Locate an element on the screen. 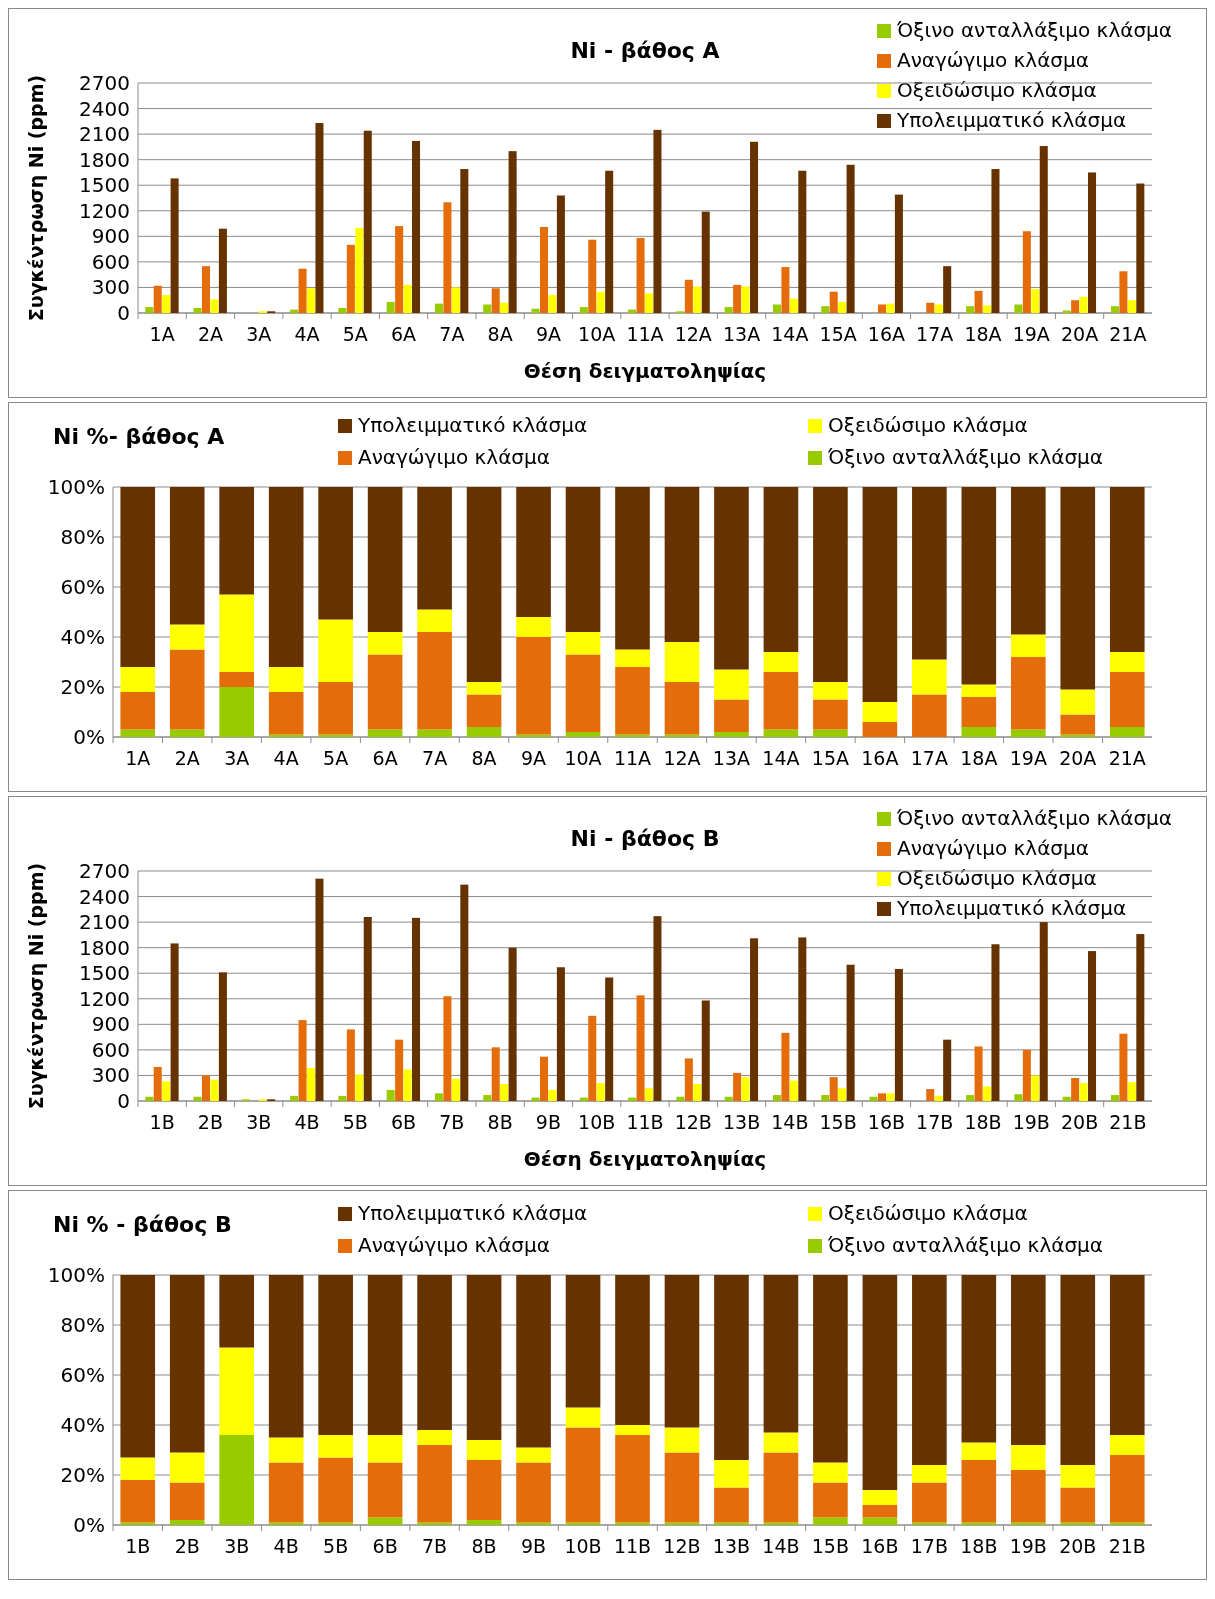 The image size is (1215, 1599). y-tick-label: 300 is located at coordinates (110, 1075).